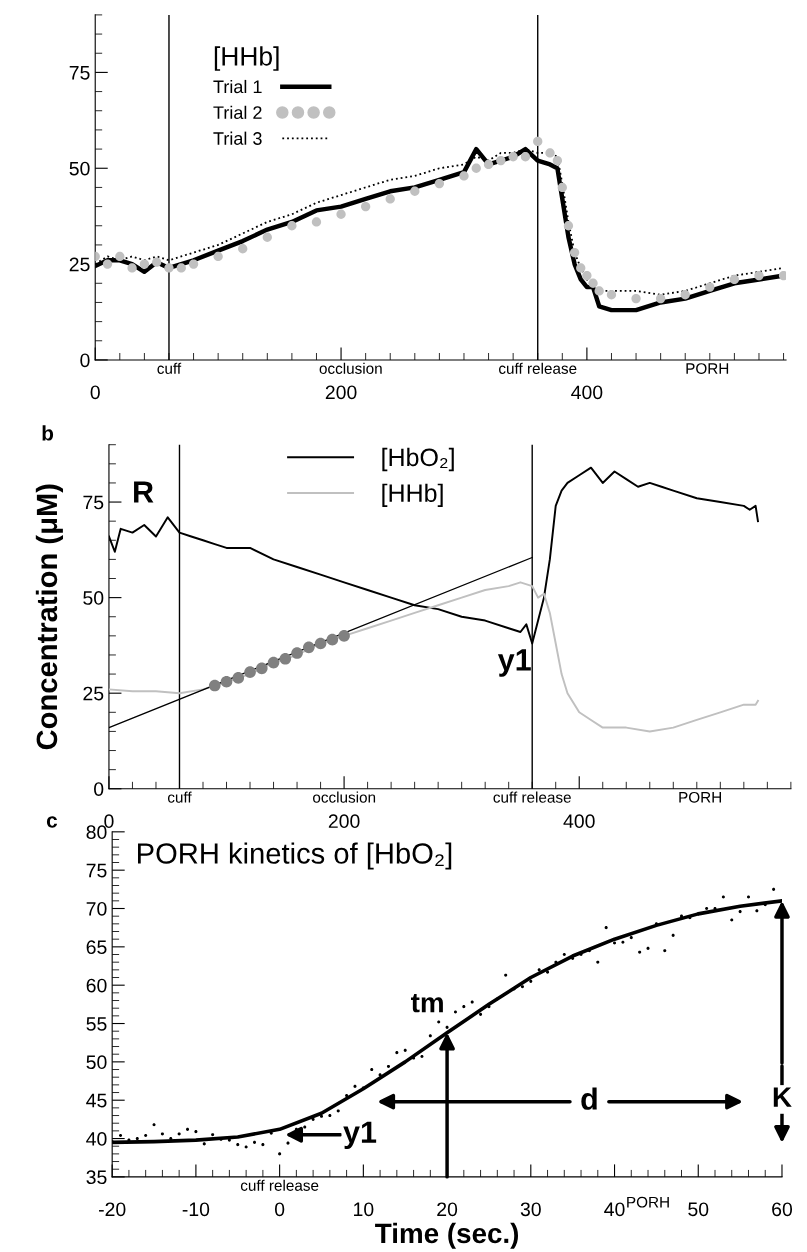 The image size is (807, 1252). What do you see at coordinates (96, 1139) in the screenshot?
I see `y-tick-label: 40` at bounding box center [96, 1139].